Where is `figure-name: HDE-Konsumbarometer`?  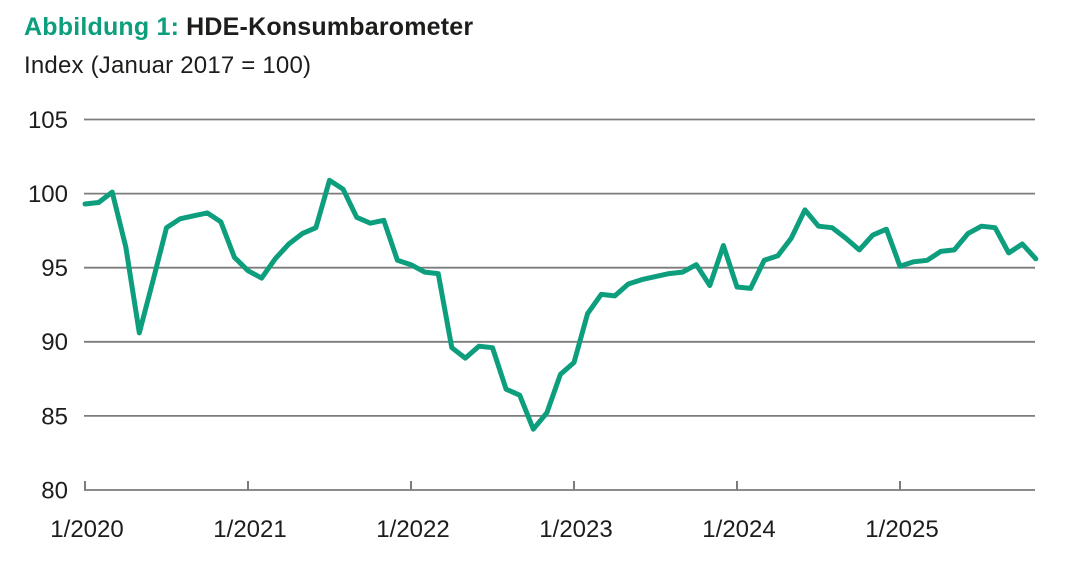
figure-name: HDE-Konsumbarometer is located at coordinates (330, 27).